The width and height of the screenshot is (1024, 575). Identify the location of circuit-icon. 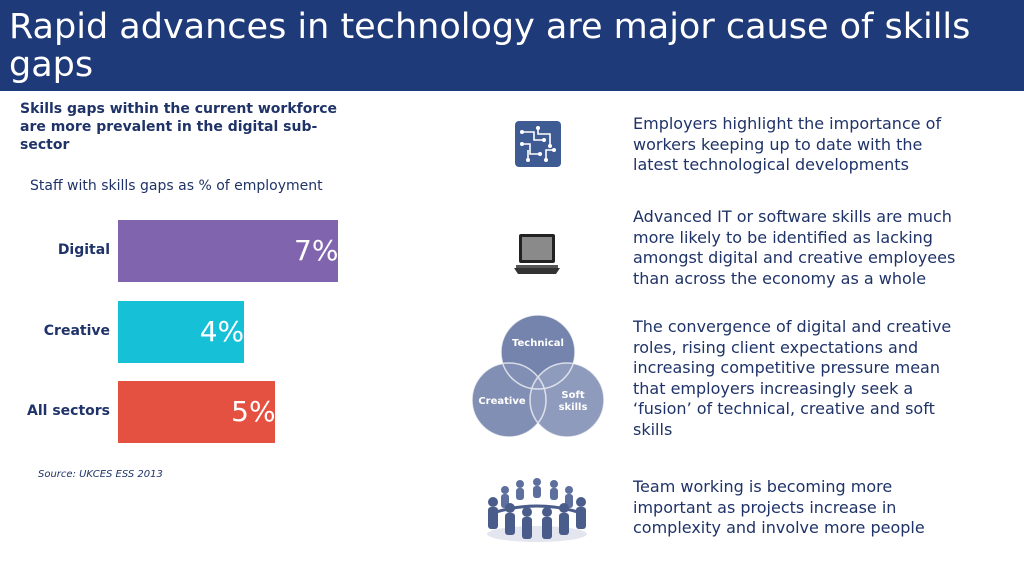
(538, 144).